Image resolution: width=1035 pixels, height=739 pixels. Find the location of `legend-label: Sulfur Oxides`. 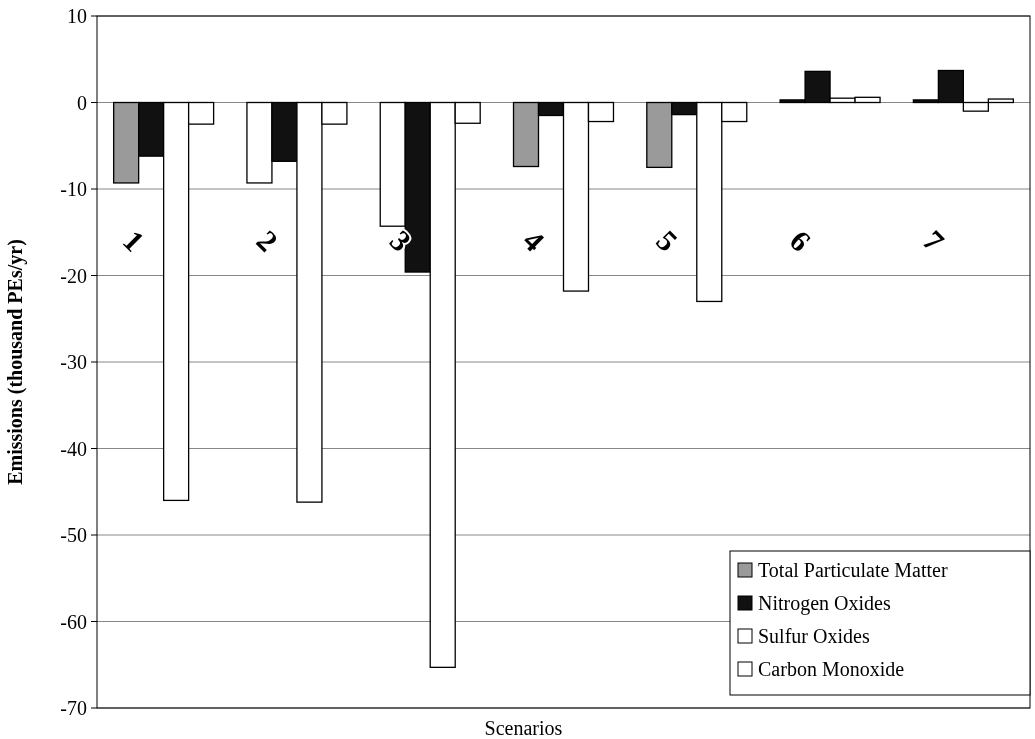

legend-label: Sulfur Oxides is located at coordinates (814, 636).